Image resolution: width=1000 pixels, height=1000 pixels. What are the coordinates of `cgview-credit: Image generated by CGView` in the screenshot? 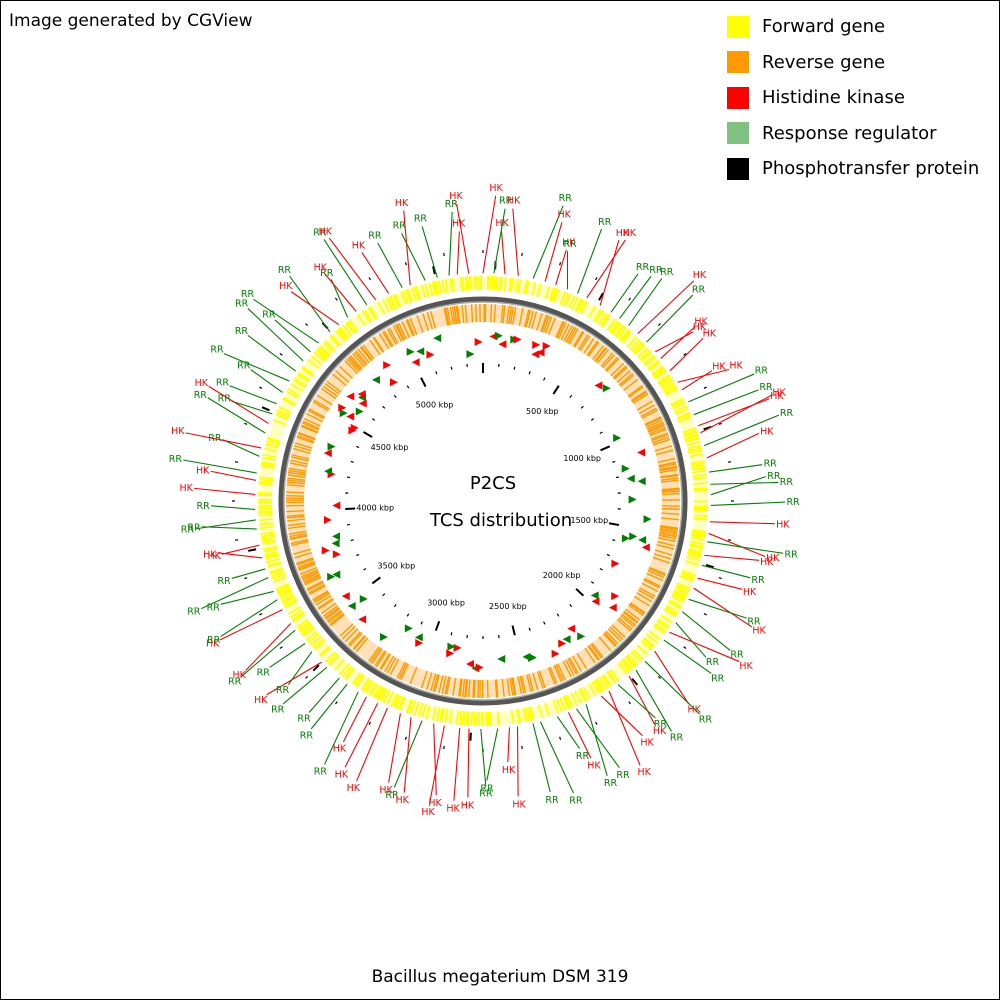 It's located at (131, 21).